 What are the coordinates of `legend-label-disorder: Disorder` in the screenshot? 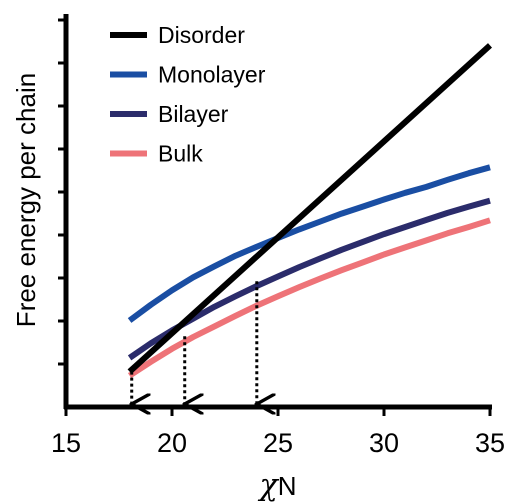 It's located at (201, 35).